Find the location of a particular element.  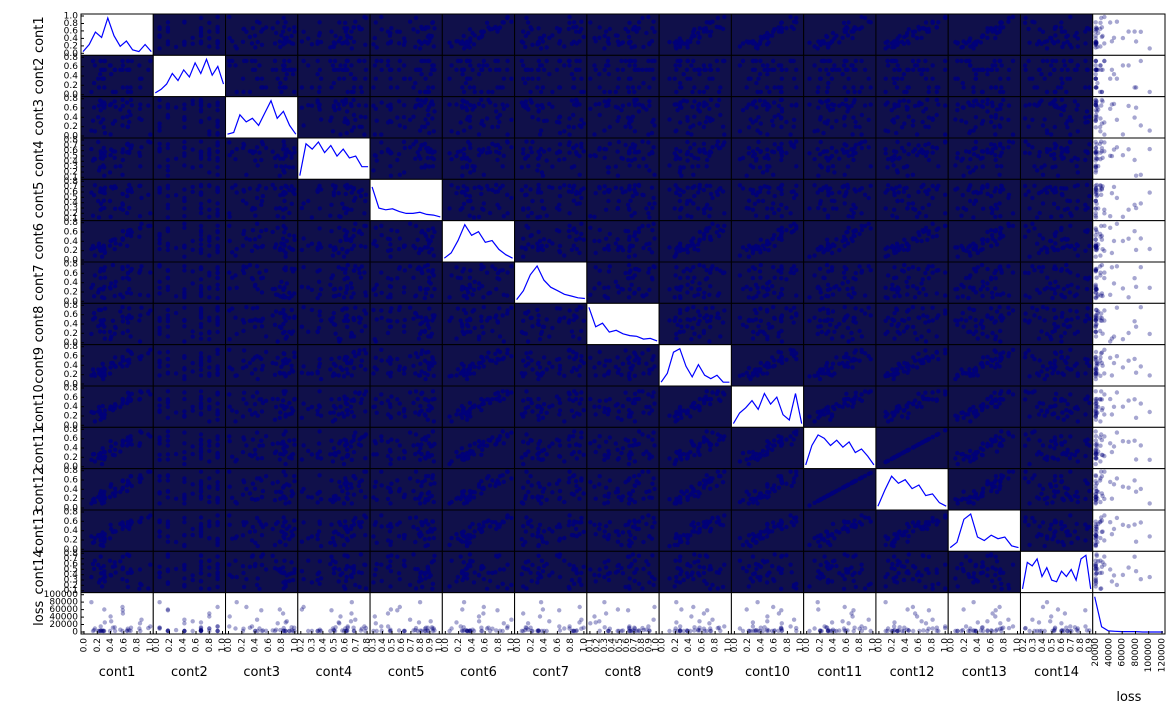

panel-cont3-vs-cont4 is located at coordinates (334, 117).